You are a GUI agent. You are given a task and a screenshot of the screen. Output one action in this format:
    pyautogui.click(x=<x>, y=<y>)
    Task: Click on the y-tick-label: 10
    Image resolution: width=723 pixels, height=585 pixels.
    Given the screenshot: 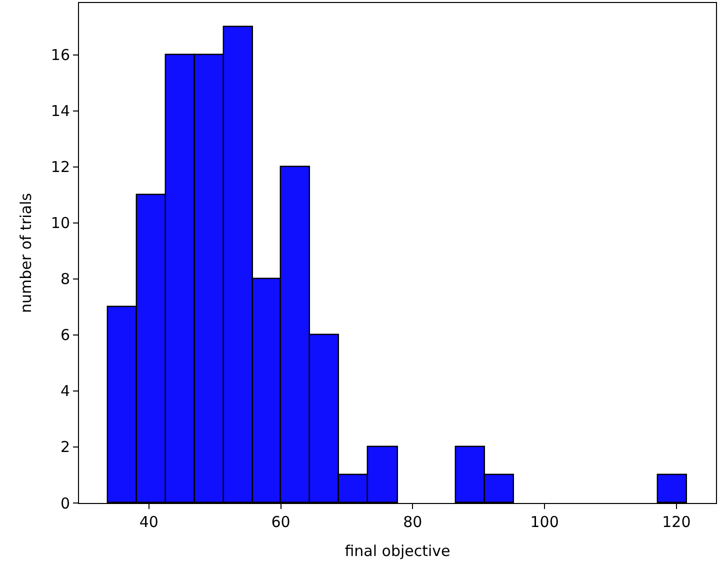 What is the action you would take?
    pyautogui.click(x=60, y=223)
    